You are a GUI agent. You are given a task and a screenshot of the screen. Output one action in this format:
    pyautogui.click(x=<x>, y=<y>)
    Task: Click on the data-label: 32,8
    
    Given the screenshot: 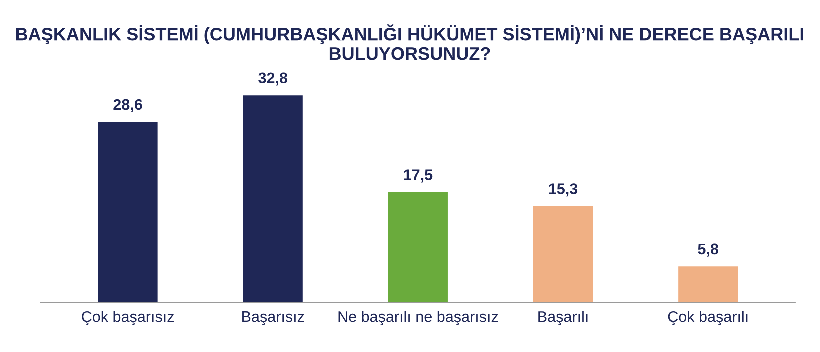 What is the action you would take?
    pyautogui.click(x=273, y=79)
    